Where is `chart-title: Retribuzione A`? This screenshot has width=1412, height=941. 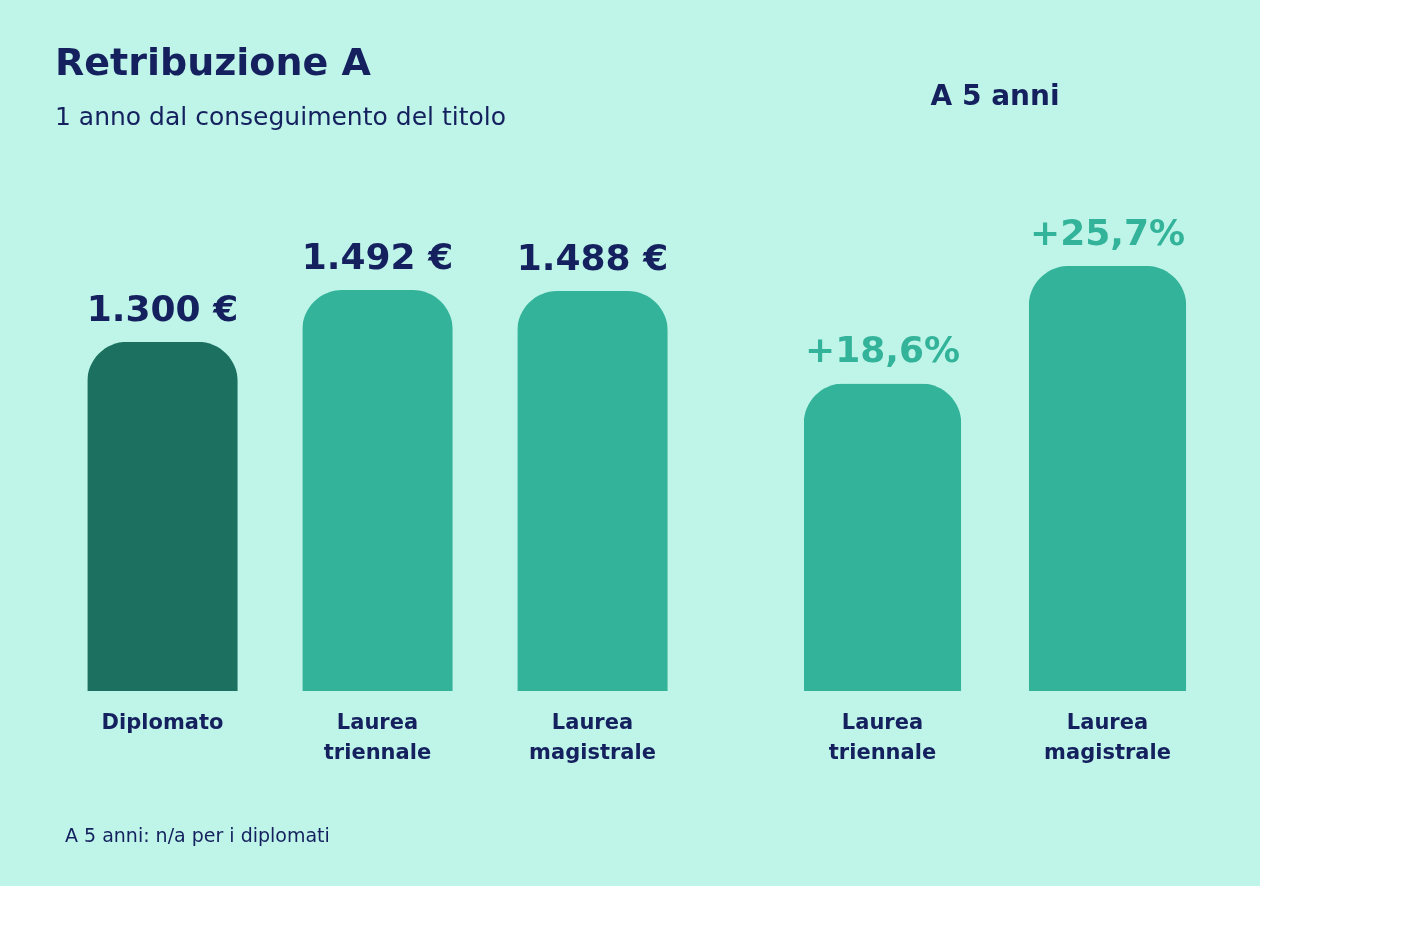 chart-title: Retribuzione A is located at coordinates (213, 62).